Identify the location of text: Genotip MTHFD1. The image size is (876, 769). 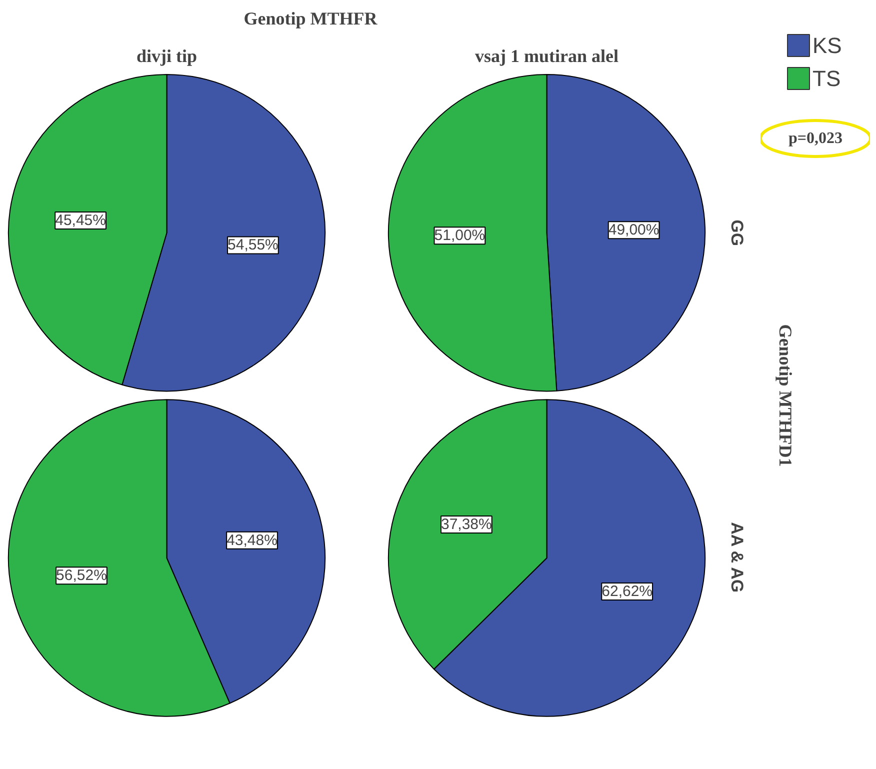
(786, 395).